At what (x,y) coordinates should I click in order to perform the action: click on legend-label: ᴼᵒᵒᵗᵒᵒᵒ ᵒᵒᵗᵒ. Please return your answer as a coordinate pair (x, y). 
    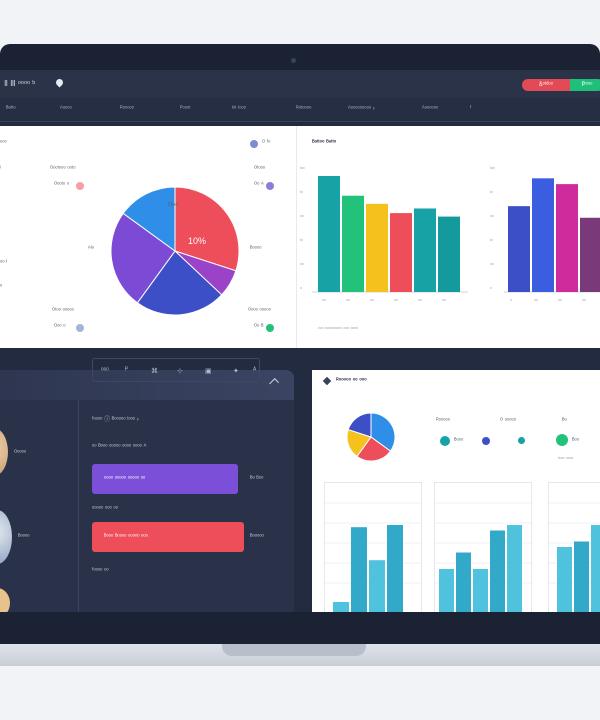
    Looking at the image, I should click on (63, 169).